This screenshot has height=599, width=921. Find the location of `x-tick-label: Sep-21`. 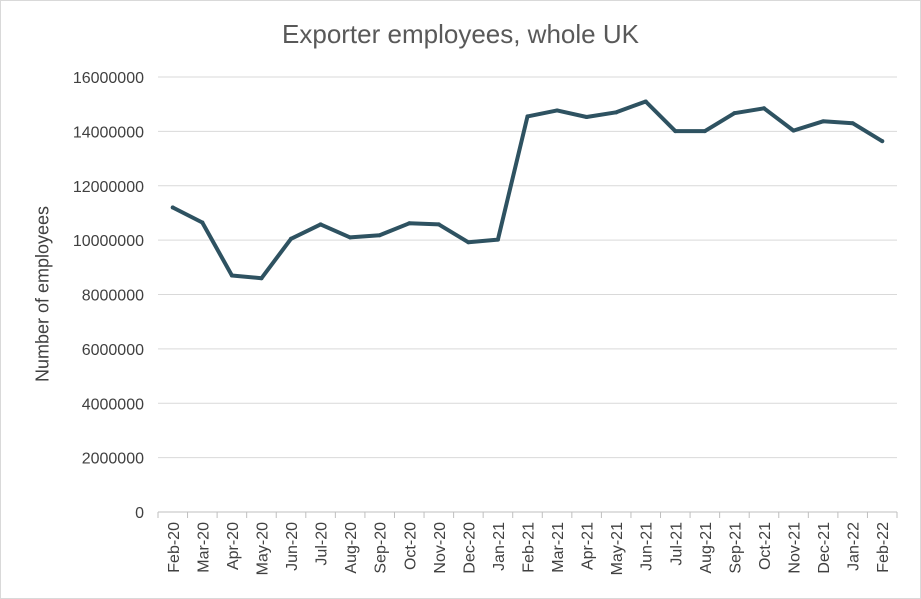

x-tick-label: Sep-21 is located at coordinates (735, 548).